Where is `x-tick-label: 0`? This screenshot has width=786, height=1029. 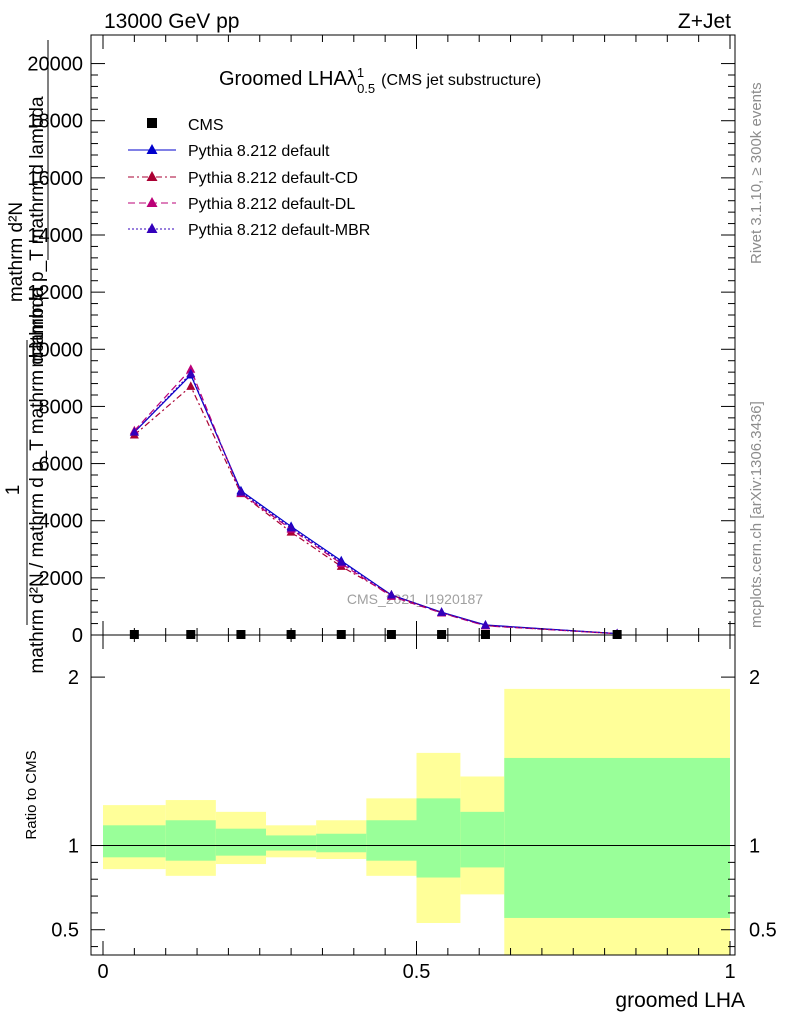
x-tick-label: 0 is located at coordinates (102, 972).